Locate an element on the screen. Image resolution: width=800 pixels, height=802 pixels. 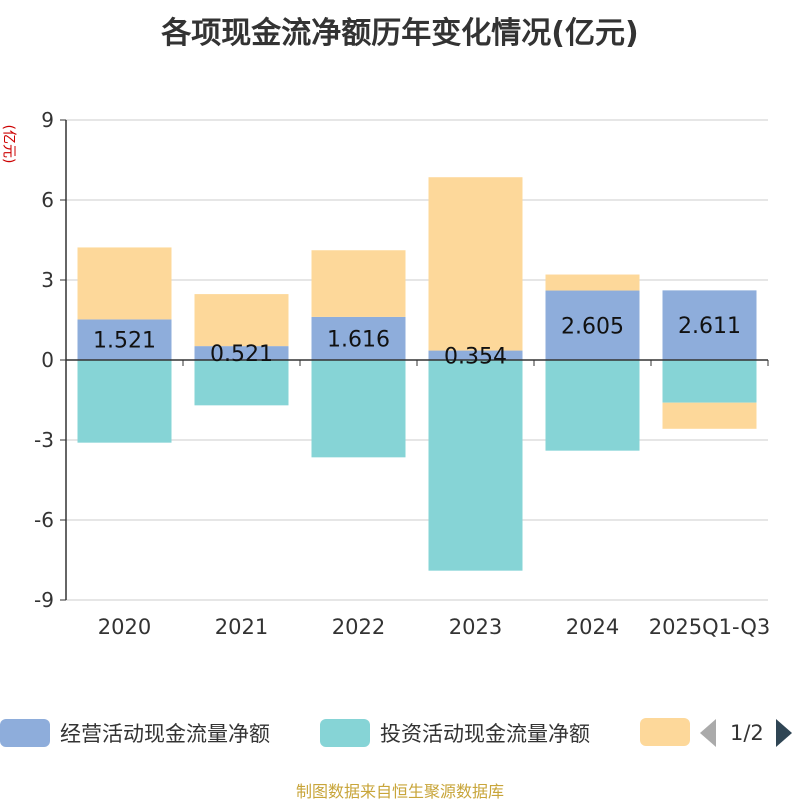
chart-title: 各项现金流净额历年变化情况(亿元) is located at coordinates (400, 33).